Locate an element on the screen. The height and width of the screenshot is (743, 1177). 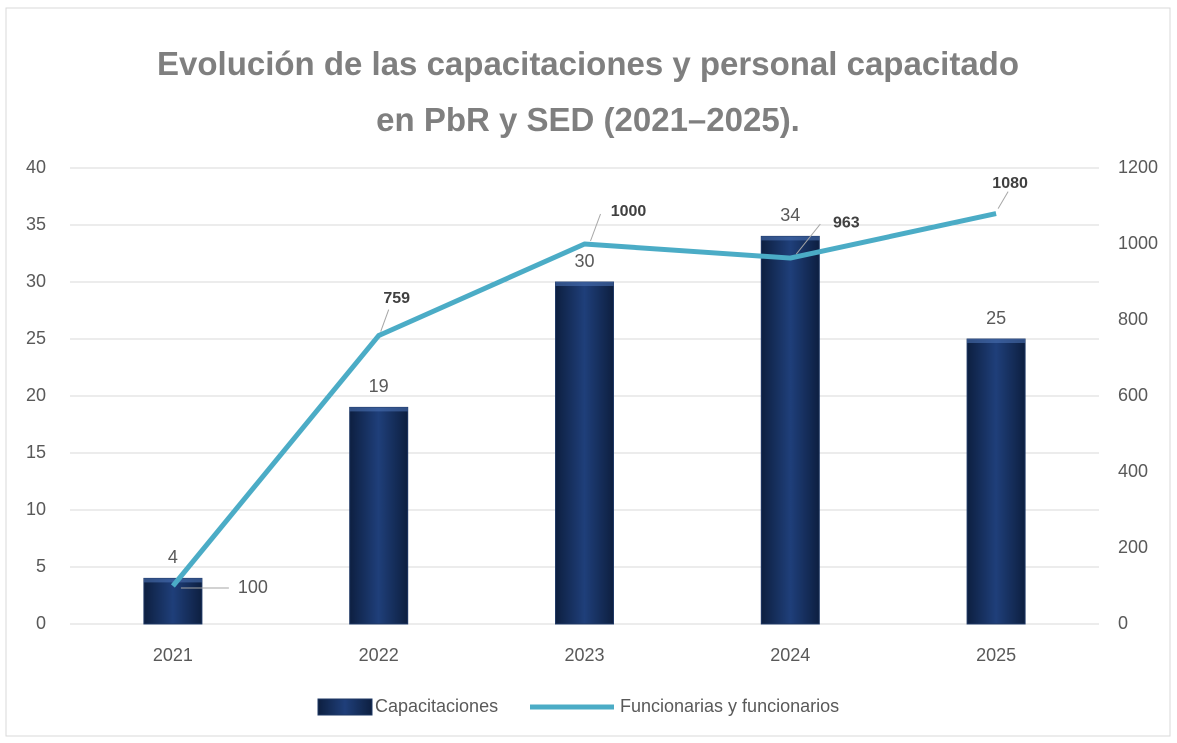
y-tick-label: 15 is located at coordinates (36, 452).